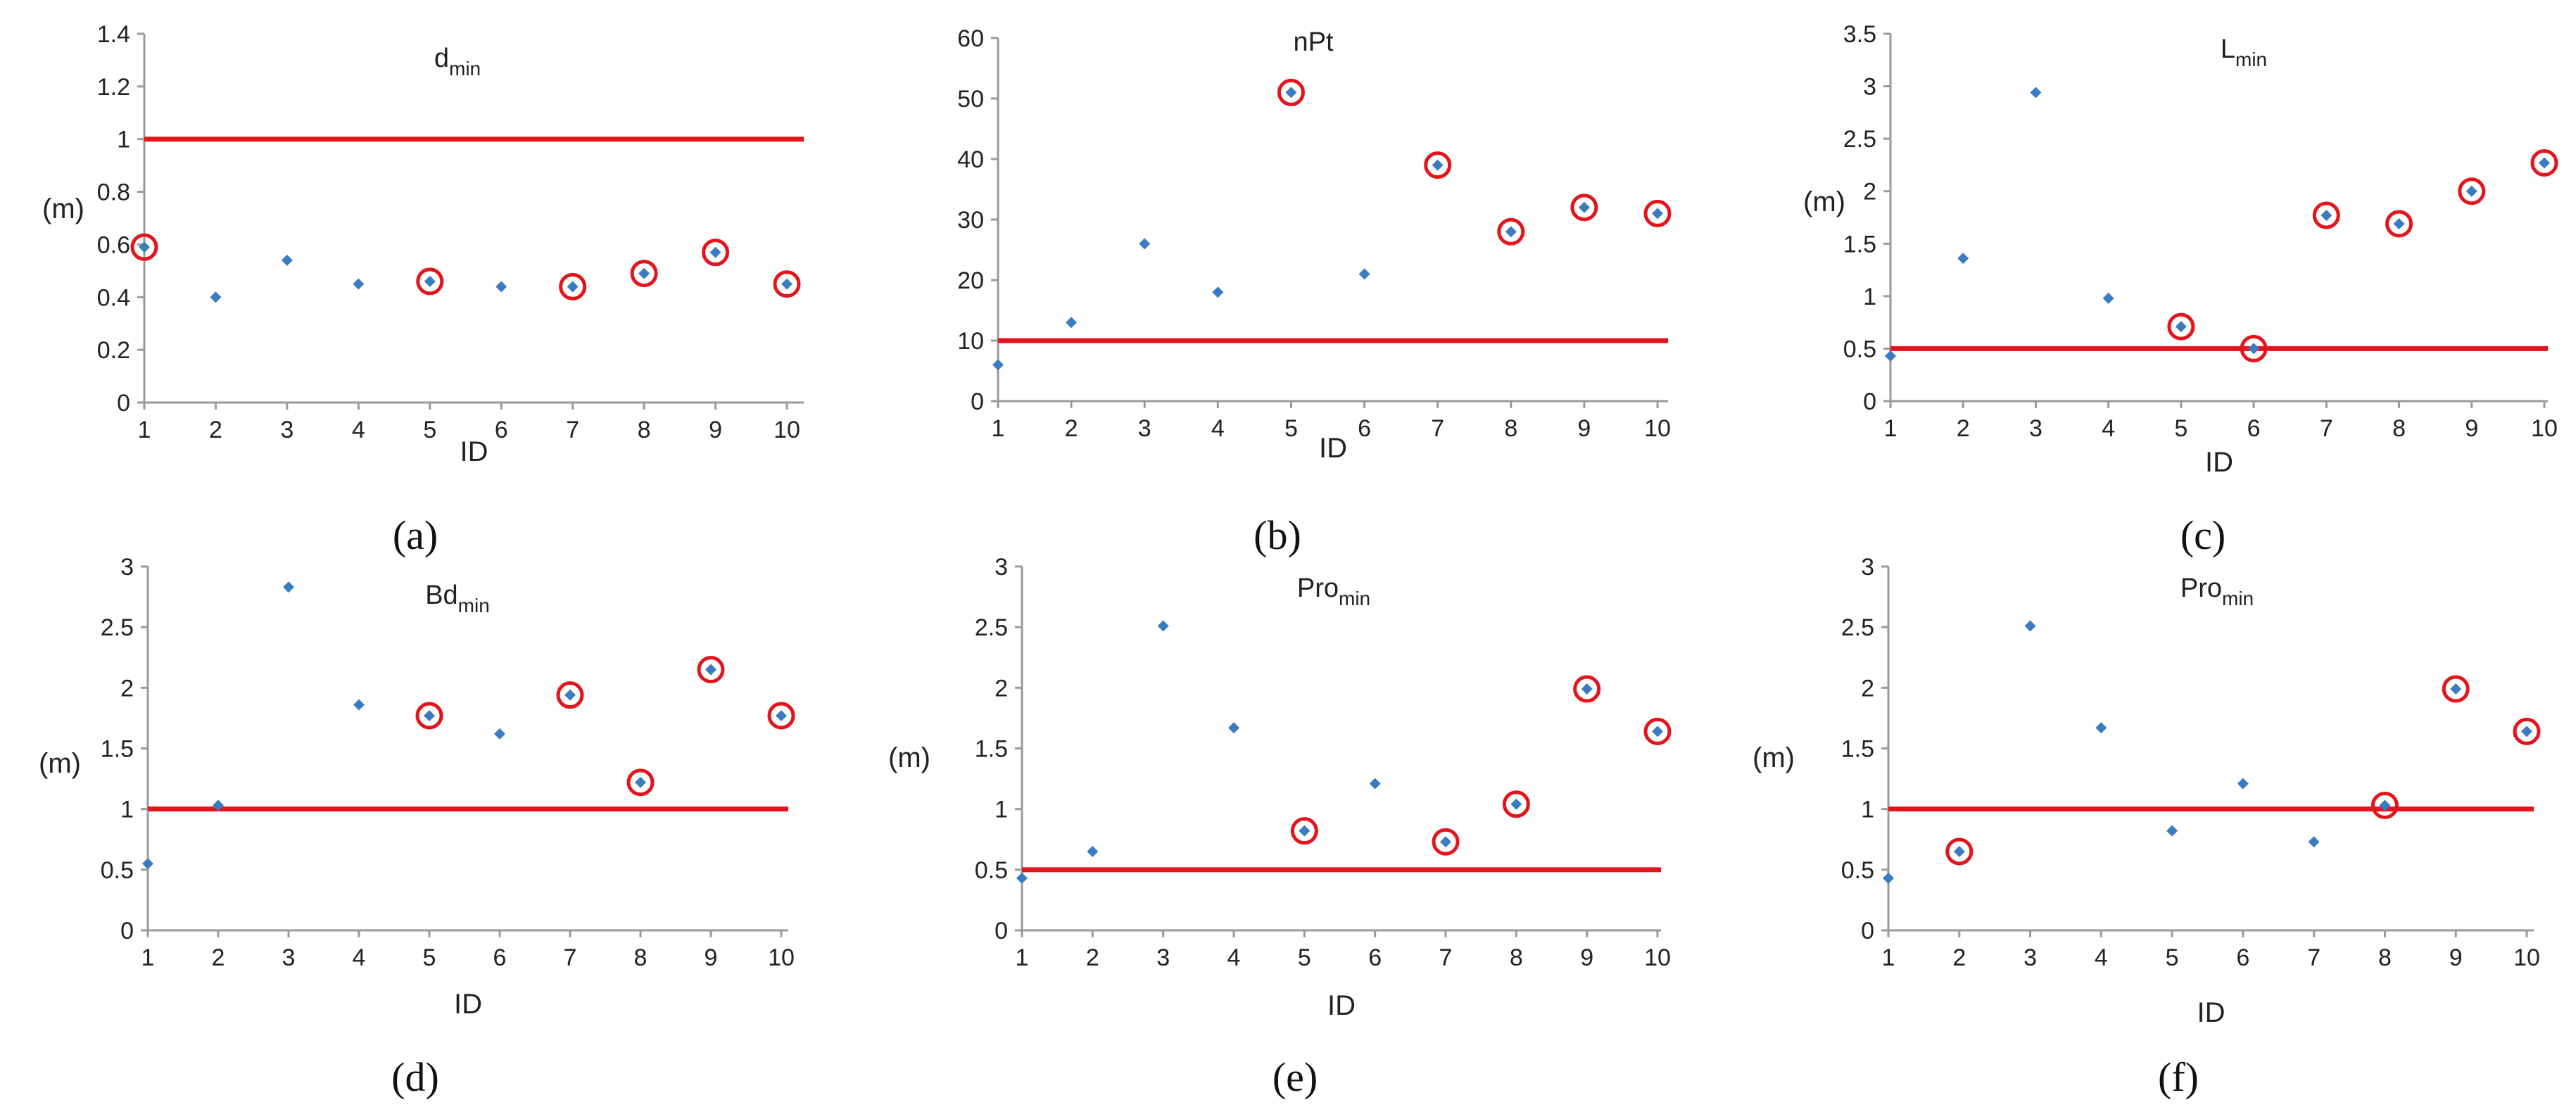  Describe the element at coordinates (781, 957) in the screenshot. I see `x-tick-label: 10` at that location.